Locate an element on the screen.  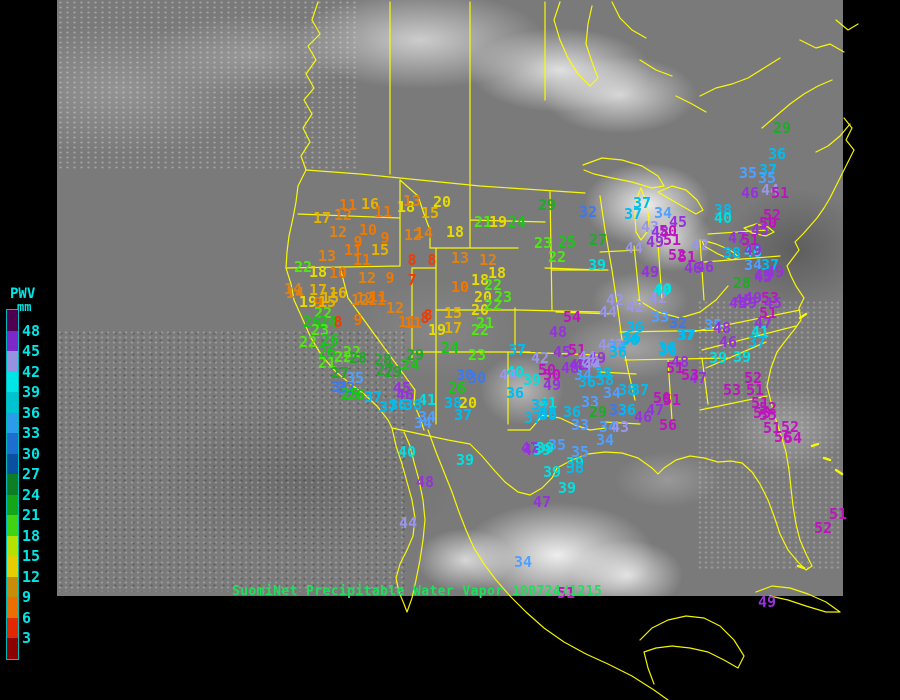
station-value: 23 is located at coordinates (477, 355).